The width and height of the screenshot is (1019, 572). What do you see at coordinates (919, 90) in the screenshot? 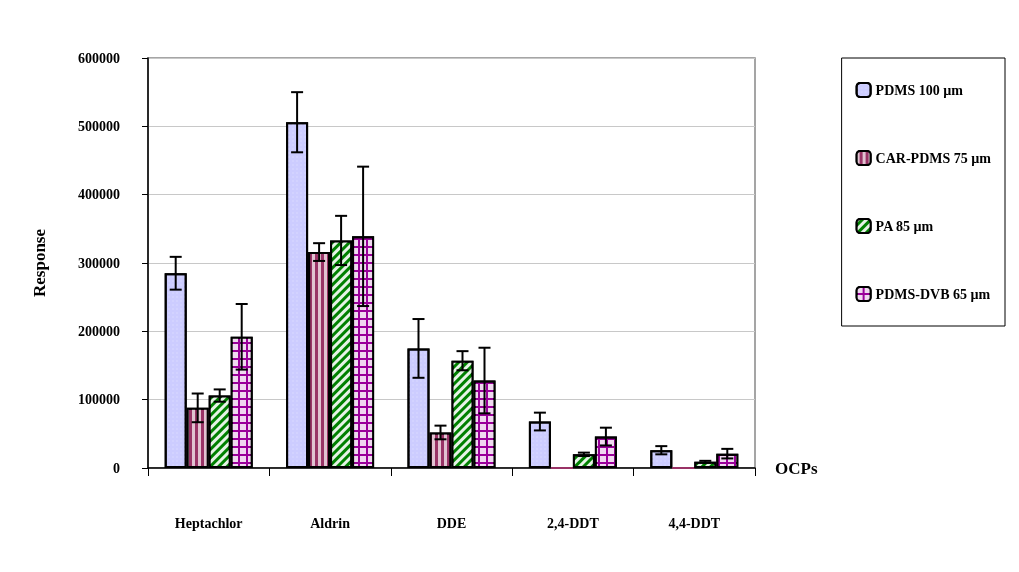
I see `legend-label: PDMS 100 µm` at bounding box center [919, 90].